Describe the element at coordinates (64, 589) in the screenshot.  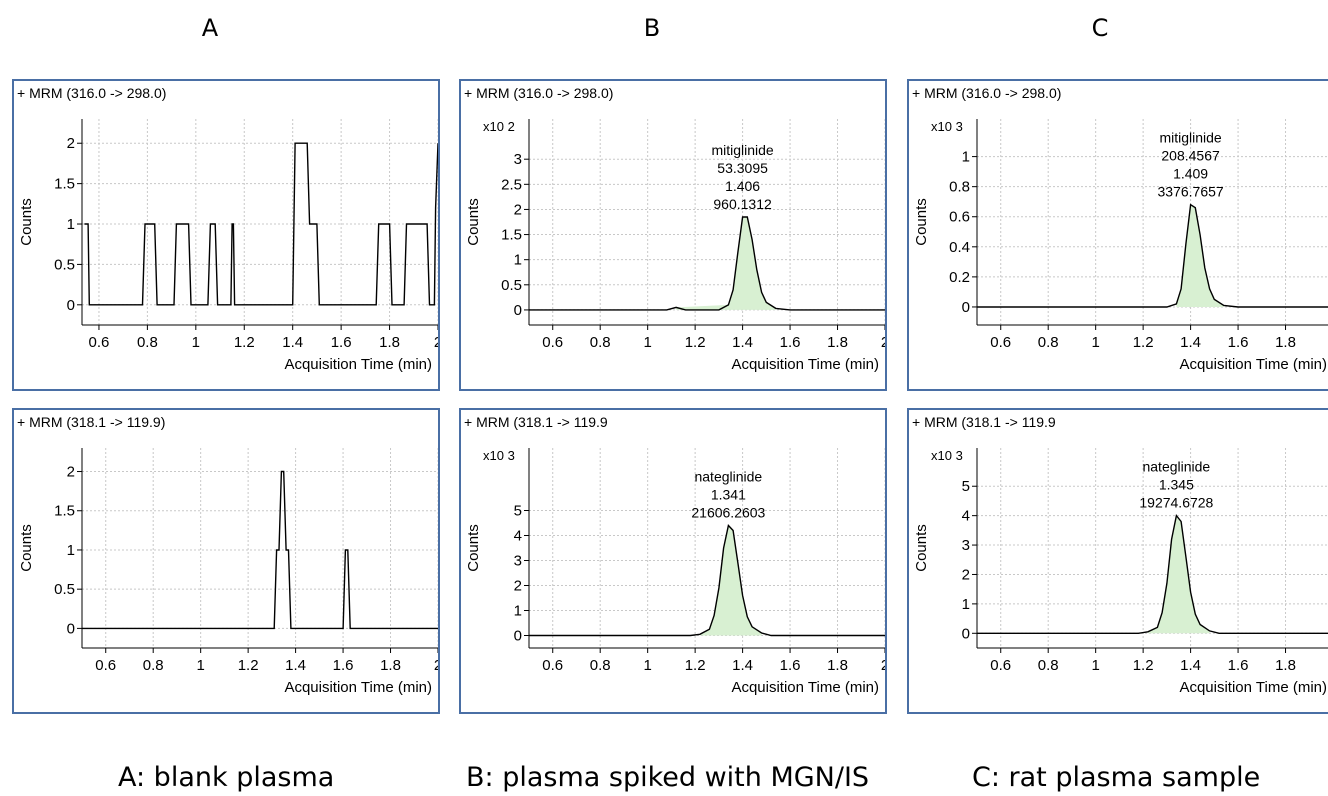
I see `y-tick-label: 0.5` at that location.